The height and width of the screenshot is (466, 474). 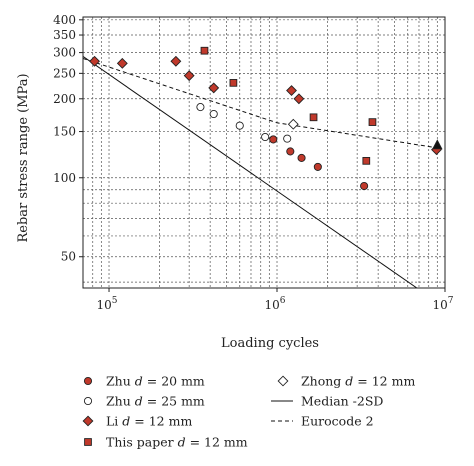 I want to click on eurocode-2-line, so click(x=260, y=103).